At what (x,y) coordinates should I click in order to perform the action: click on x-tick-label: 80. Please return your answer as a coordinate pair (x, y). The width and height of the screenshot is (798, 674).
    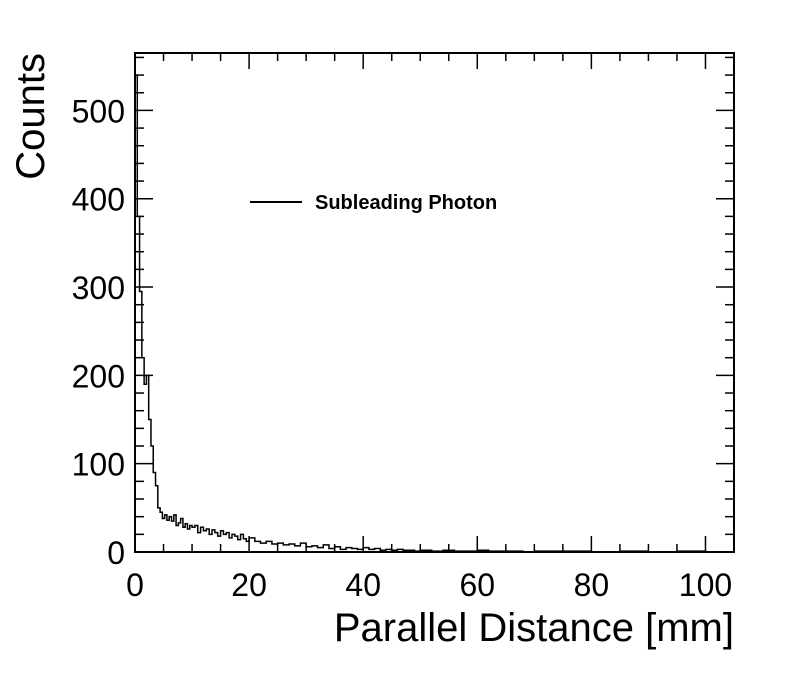
    Looking at the image, I should click on (592, 585).